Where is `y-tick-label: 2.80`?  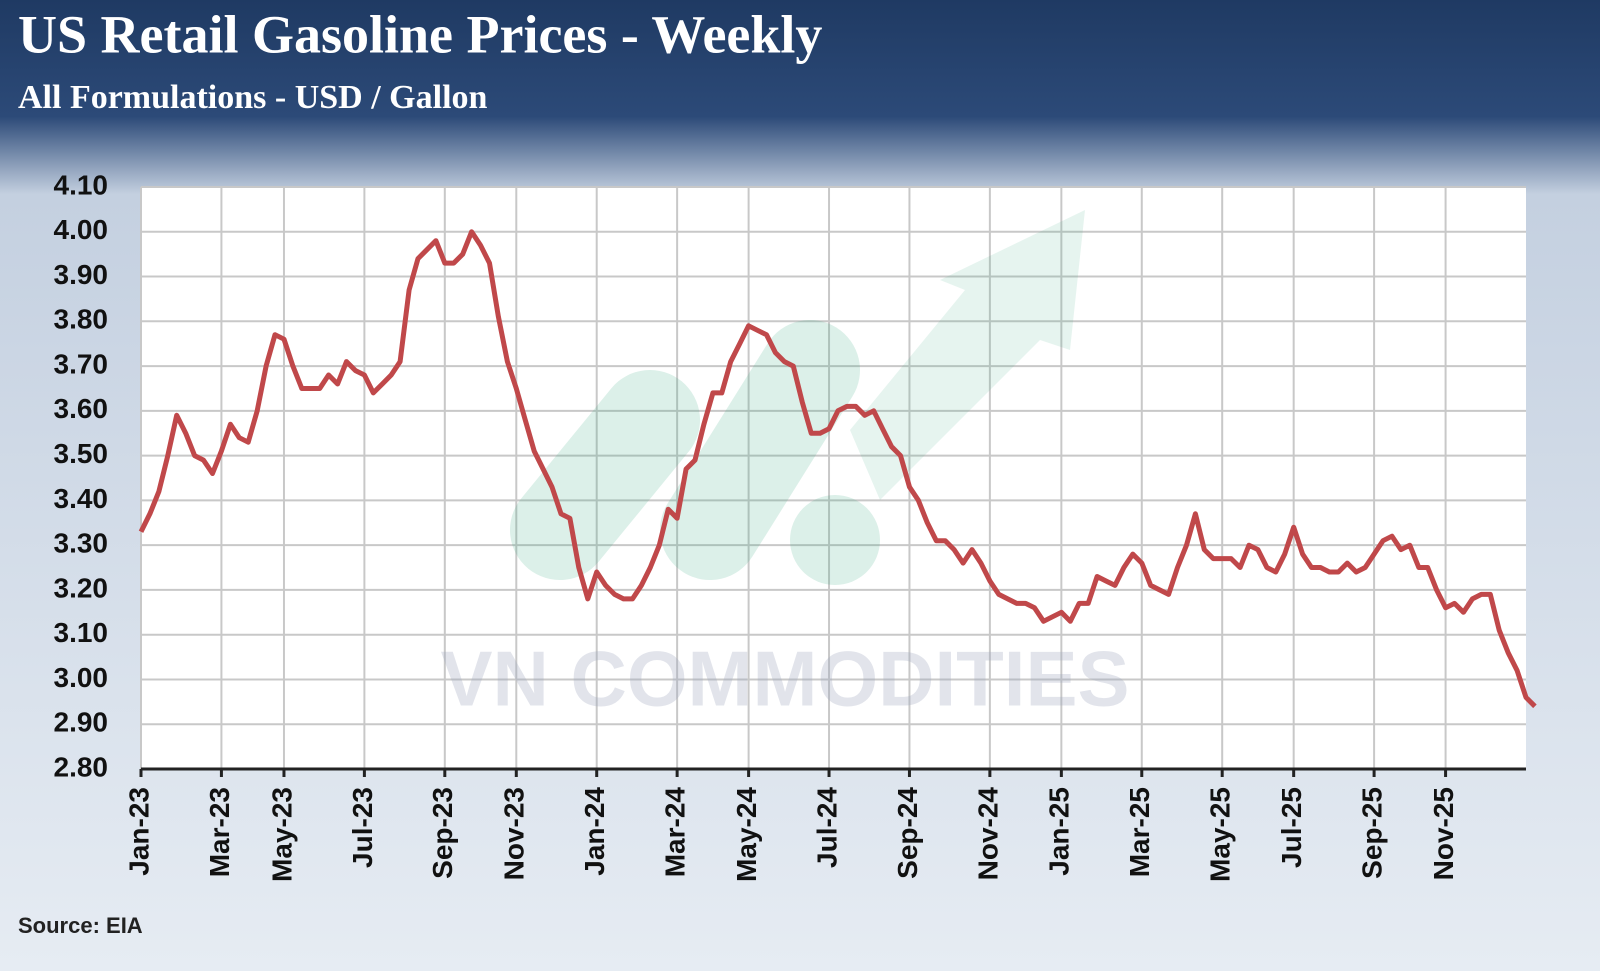 y-tick-label: 2.80 is located at coordinates (81, 766).